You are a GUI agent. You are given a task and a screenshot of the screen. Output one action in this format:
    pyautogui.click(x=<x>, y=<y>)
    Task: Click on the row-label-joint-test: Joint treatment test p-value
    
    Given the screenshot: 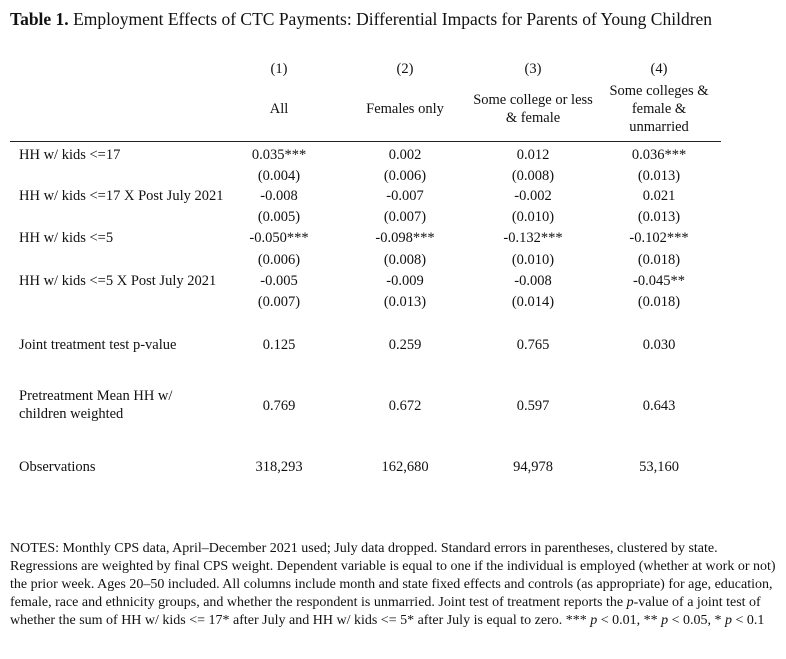 What is the action you would take?
    pyautogui.click(x=98, y=345)
    